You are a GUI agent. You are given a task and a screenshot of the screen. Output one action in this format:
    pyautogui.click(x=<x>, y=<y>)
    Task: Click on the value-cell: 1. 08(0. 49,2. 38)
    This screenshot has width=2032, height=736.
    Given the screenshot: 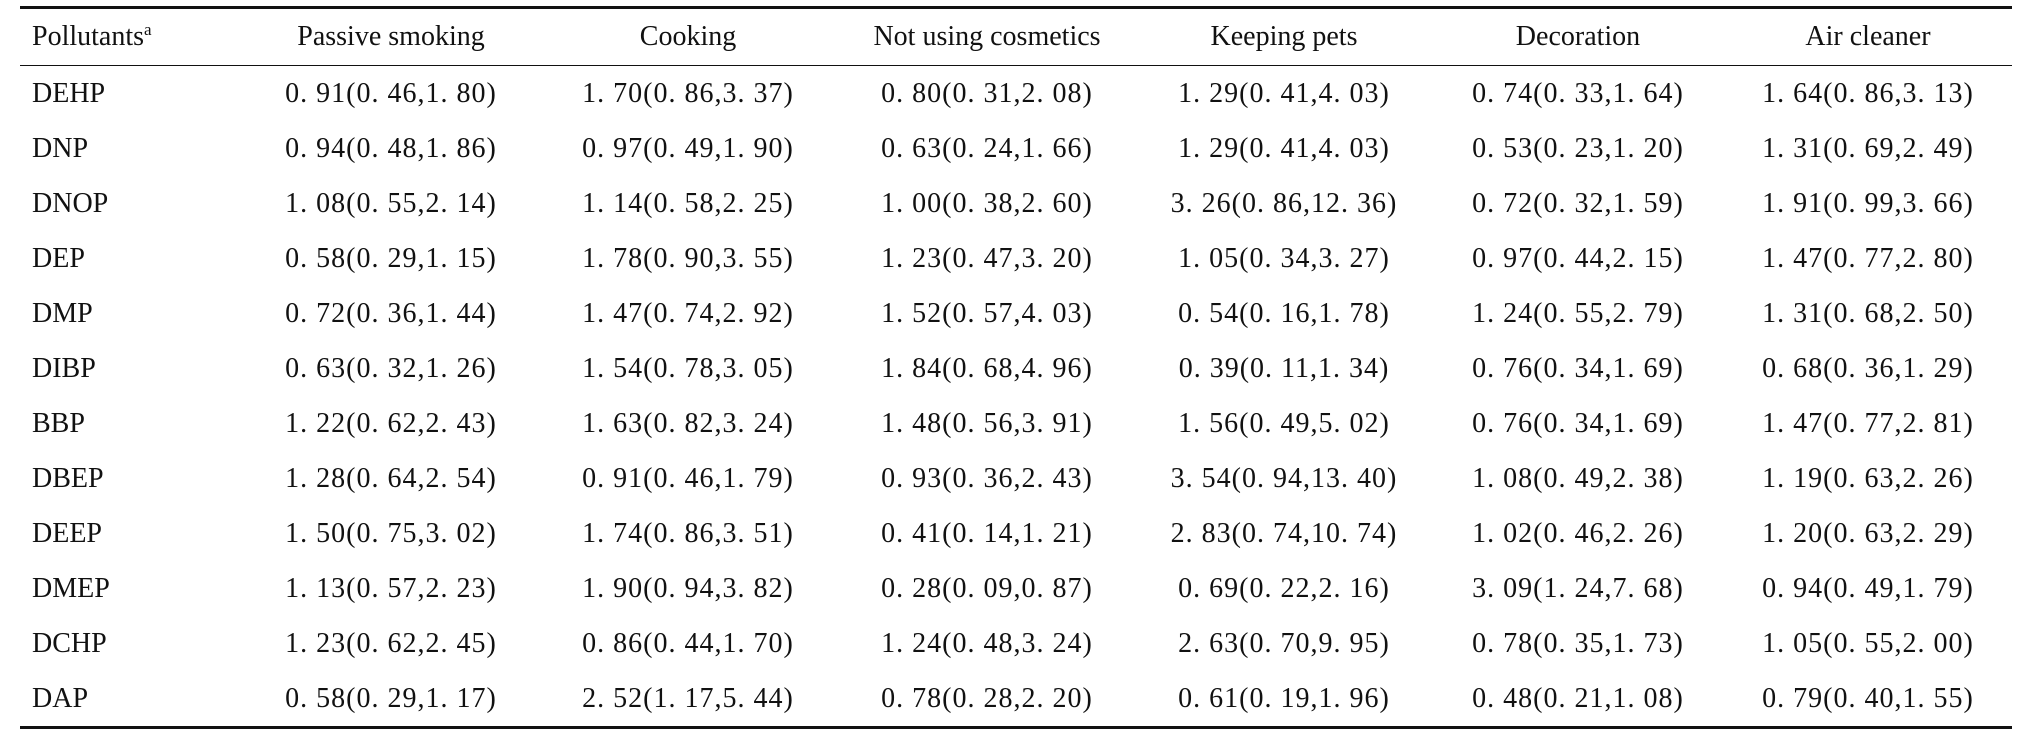 What is the action you would take?
    pyautogui.click(x=1578, y=478)
    